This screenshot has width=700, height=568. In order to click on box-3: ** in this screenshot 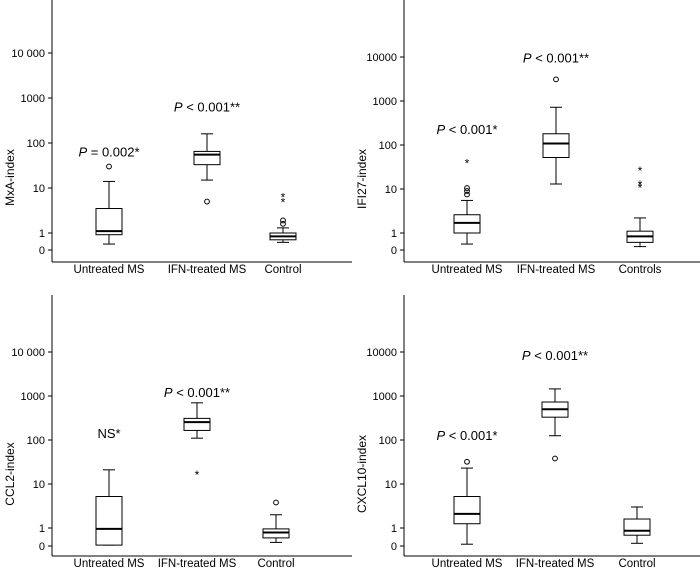, I will do `click(283, 216)`.